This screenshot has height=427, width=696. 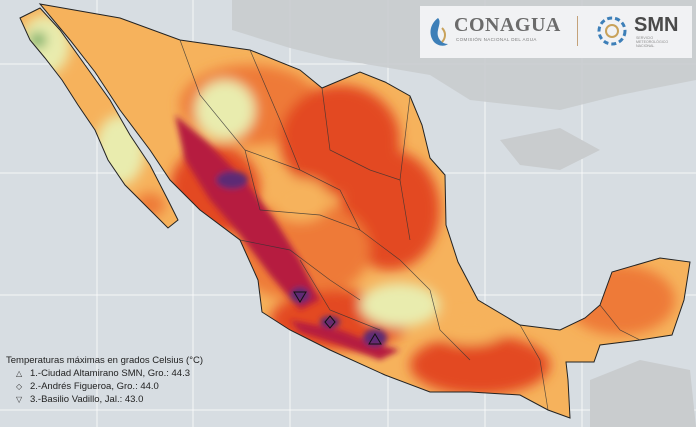 I want to click on station-markers, so click(x=337, y=318).